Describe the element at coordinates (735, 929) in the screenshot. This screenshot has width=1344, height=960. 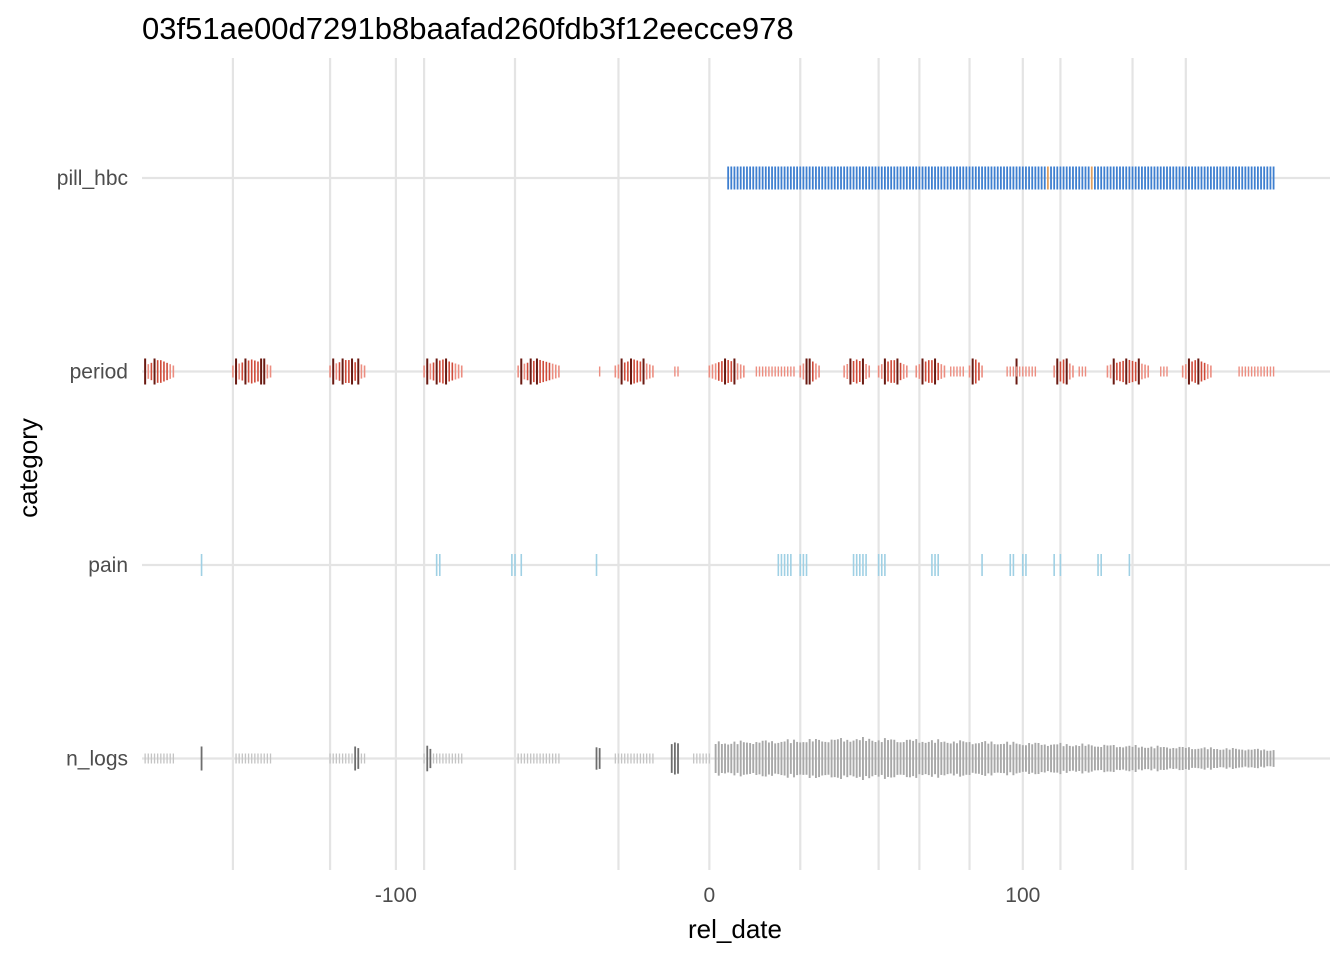
I see `x-axis-title: rel_date` at that location.